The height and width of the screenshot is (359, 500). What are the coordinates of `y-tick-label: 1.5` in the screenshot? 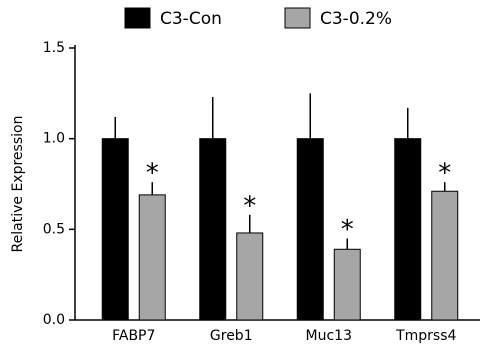 It's located at (54, 48).